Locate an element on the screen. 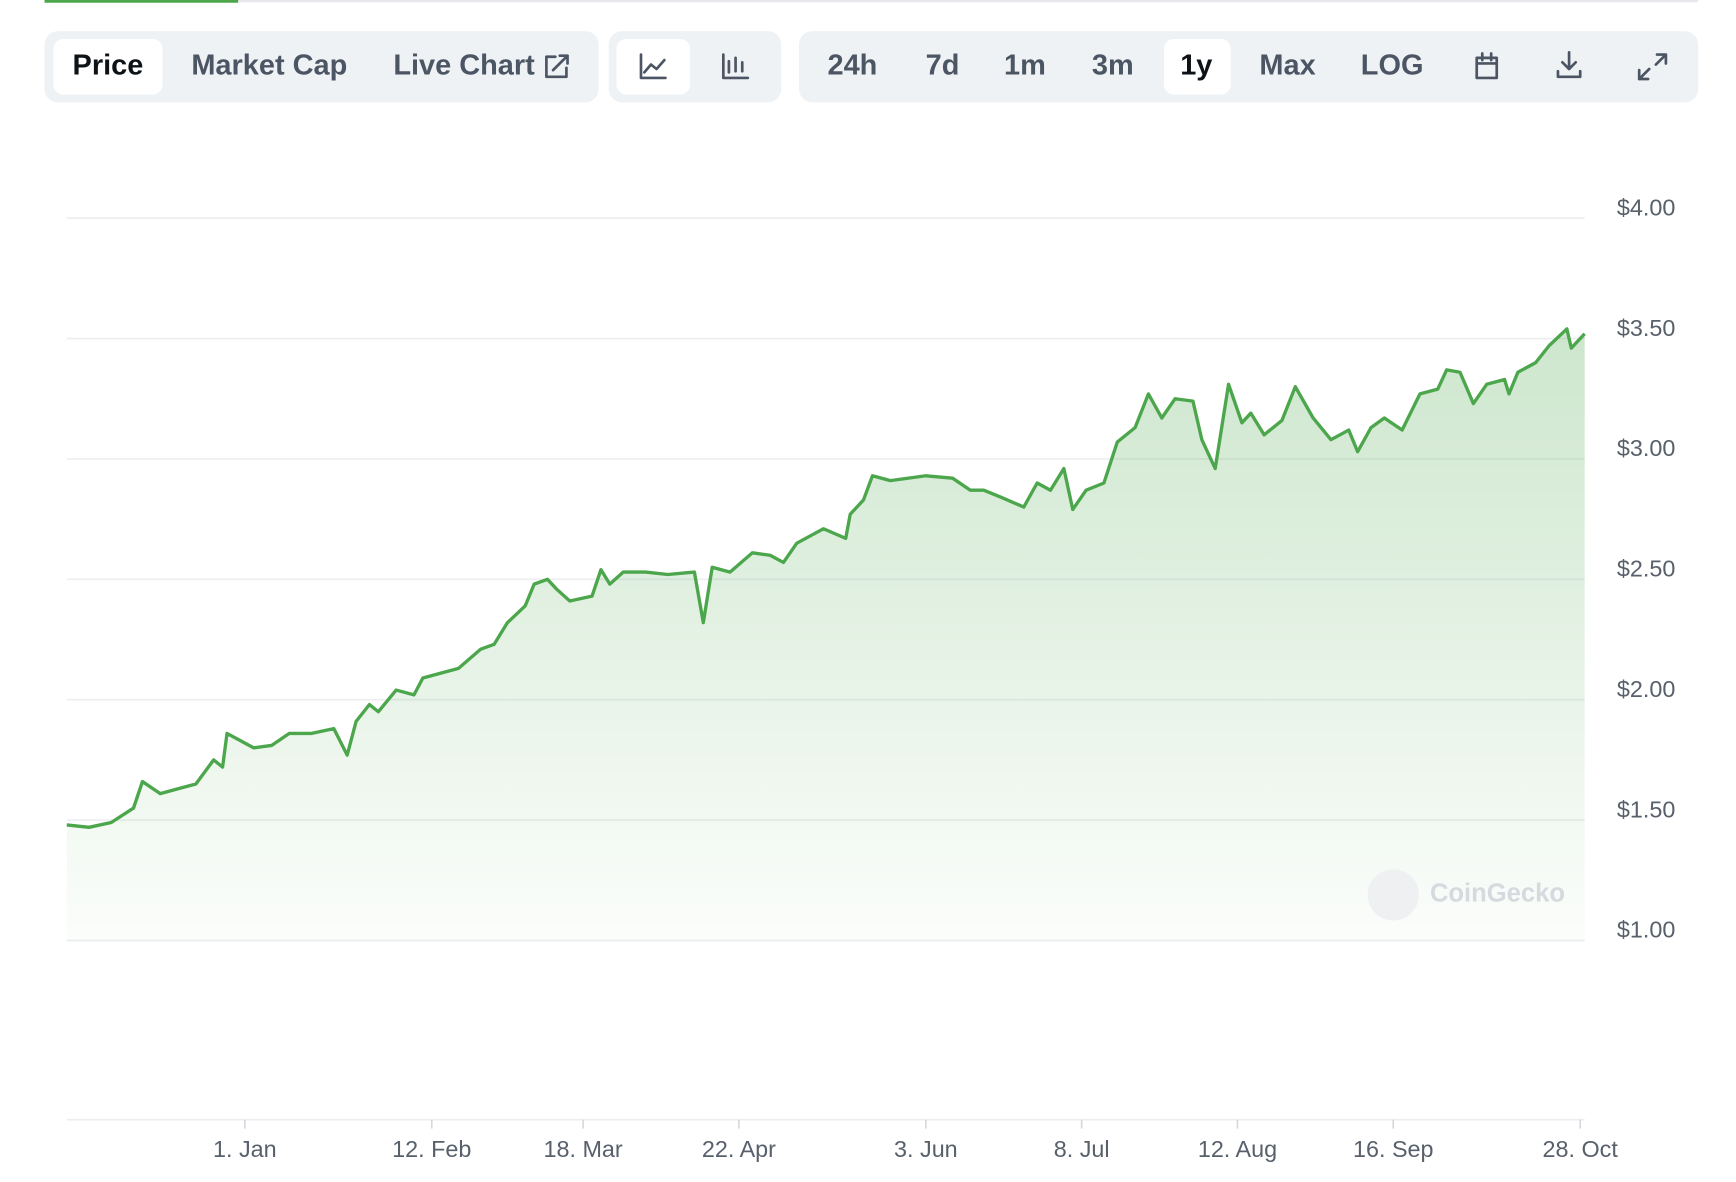 The width and height of the screenshot is (1736, 1182). tab: Price is located at coordinates (108, 65).